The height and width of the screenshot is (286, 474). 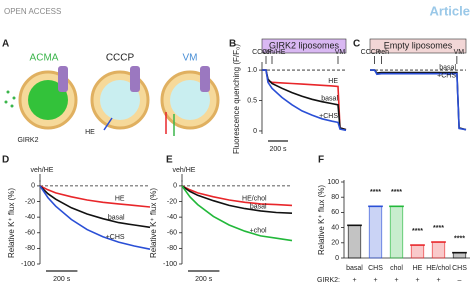 I want to click on panel-letter: A, so click(x=5, y=44).